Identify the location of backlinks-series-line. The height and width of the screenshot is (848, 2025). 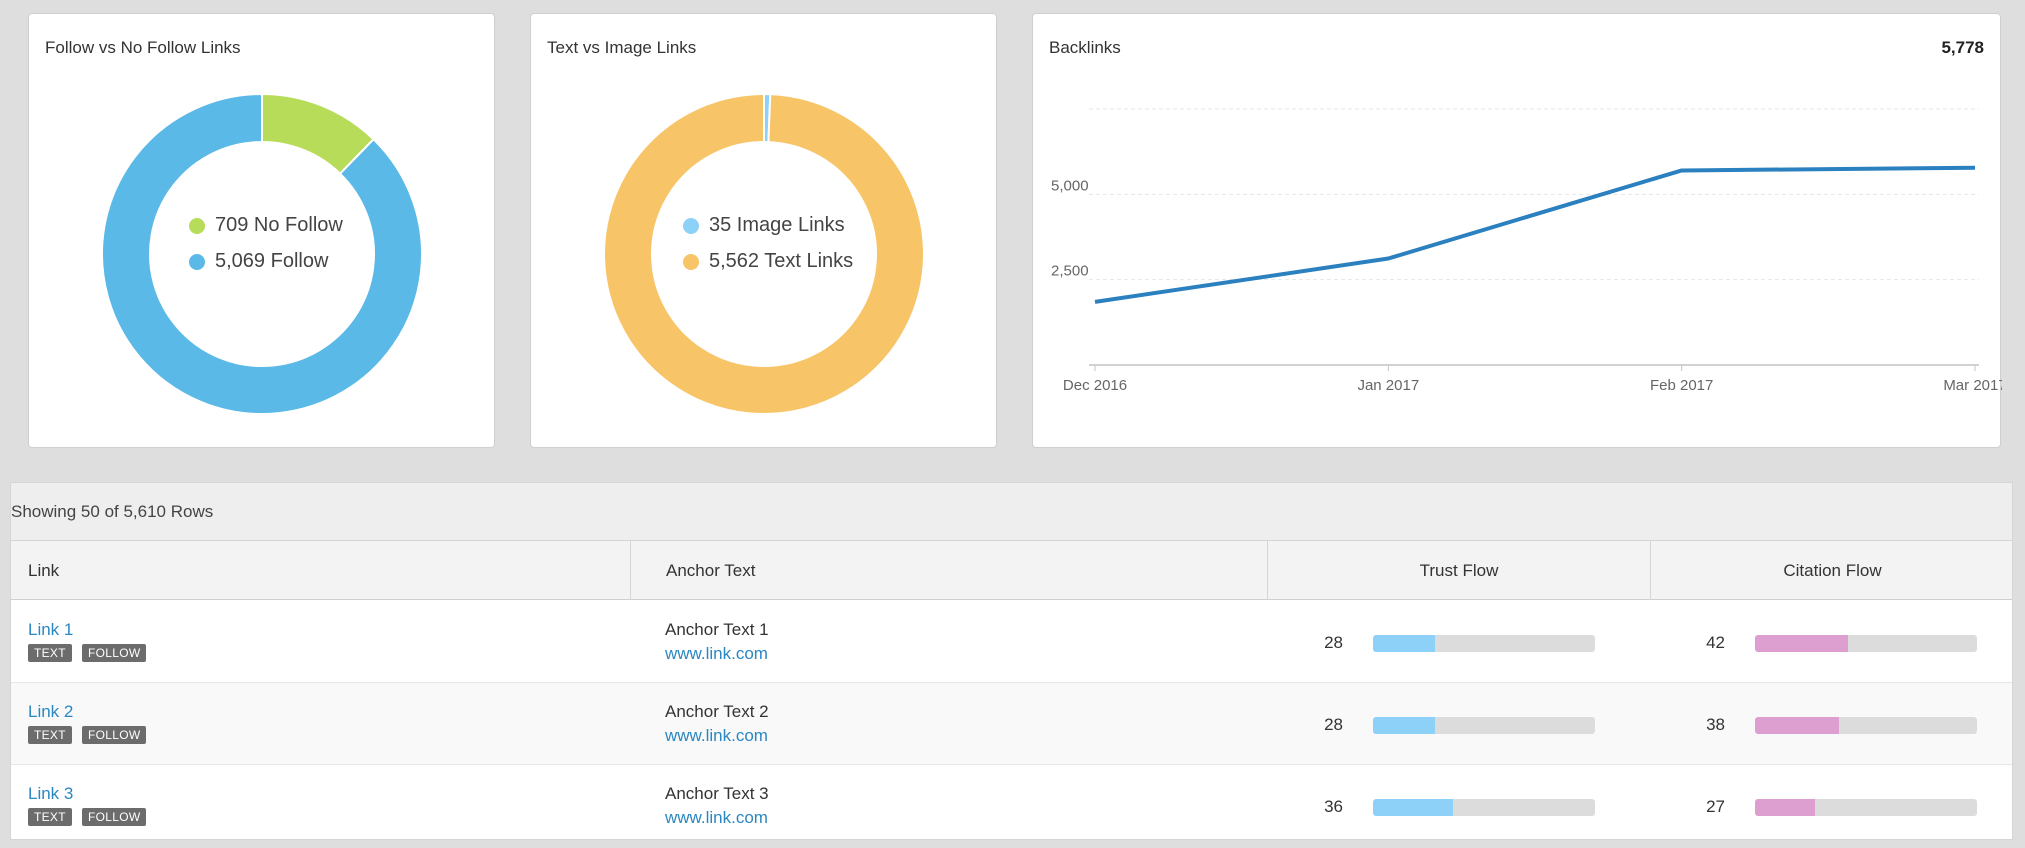
(1535, 234).